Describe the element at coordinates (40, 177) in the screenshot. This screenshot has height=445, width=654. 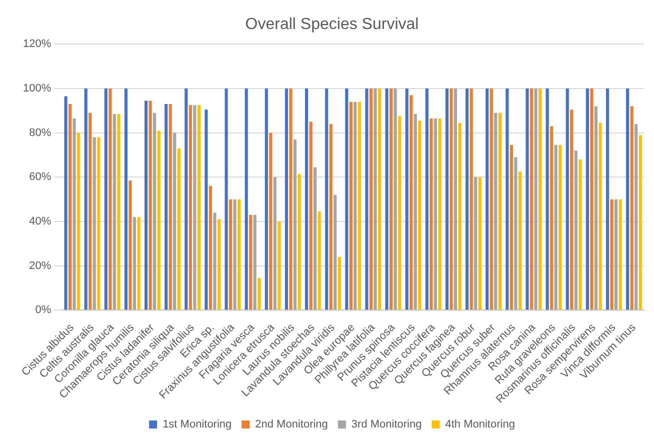
I see `y-tick-label: 60%` at that location.